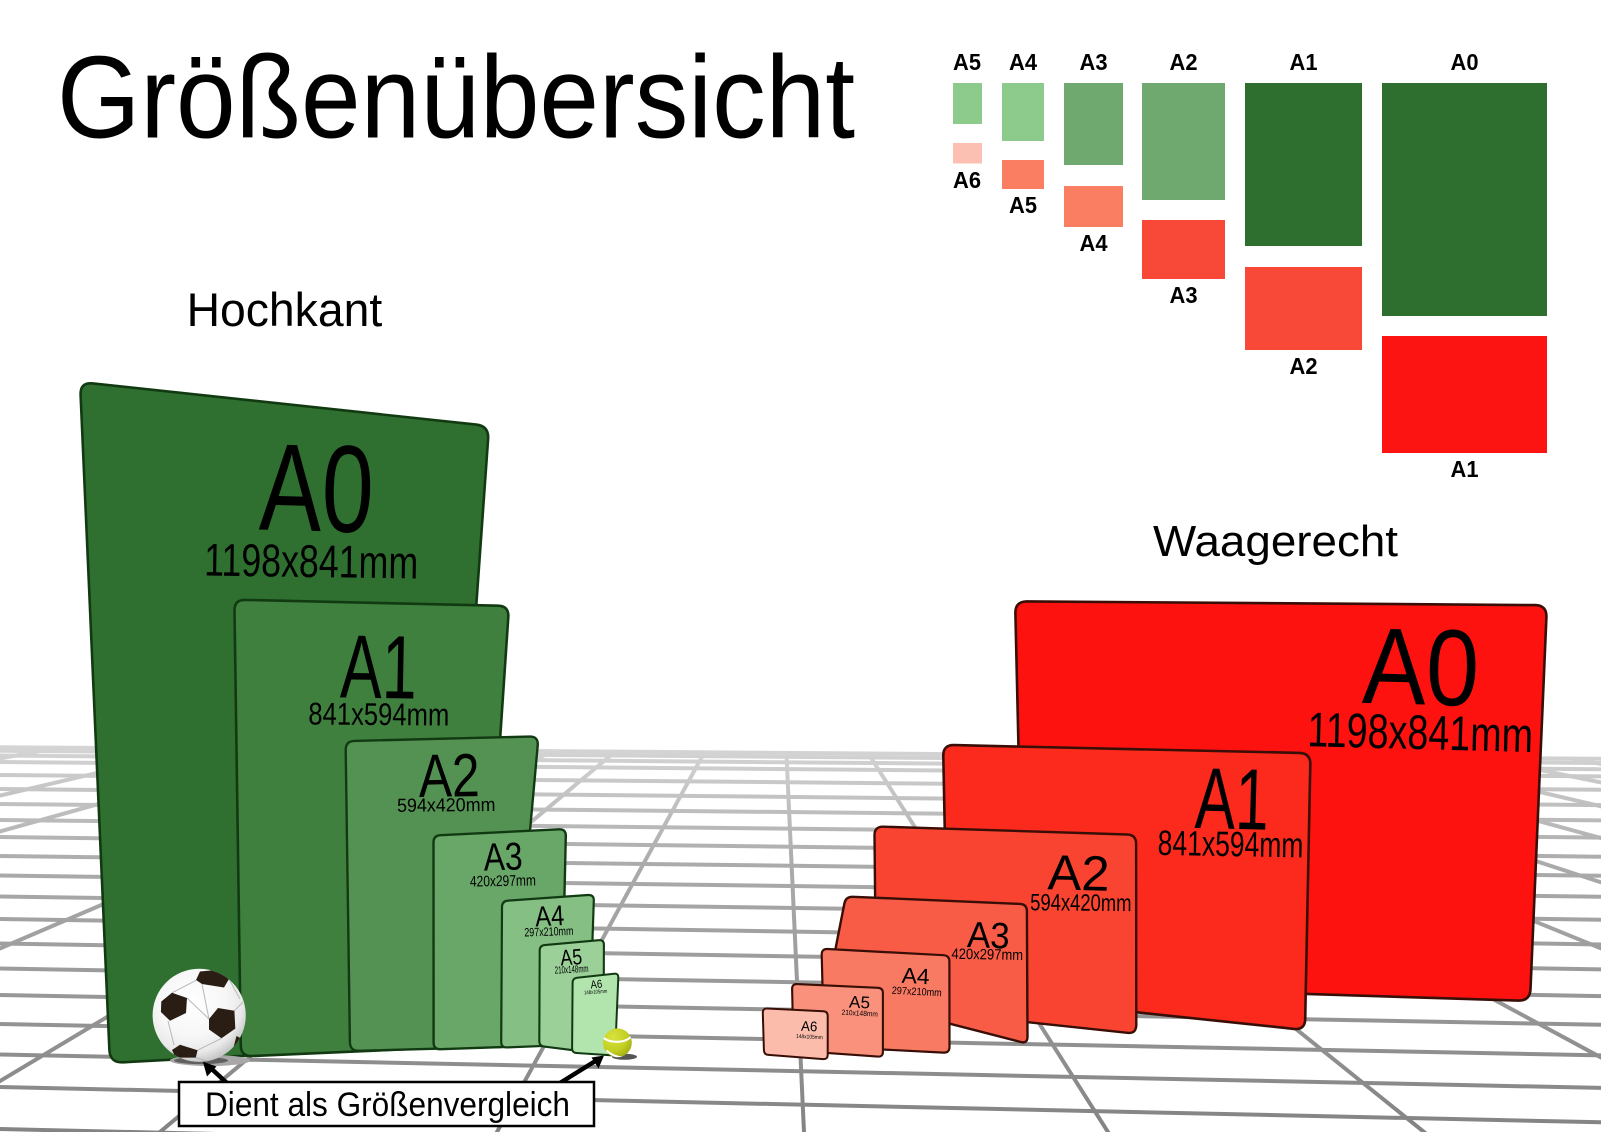  What do you see at coordinates (549, 932) in the screenshot?
I see `svg-text: 297x210mm` at bounding box center [549, 932].